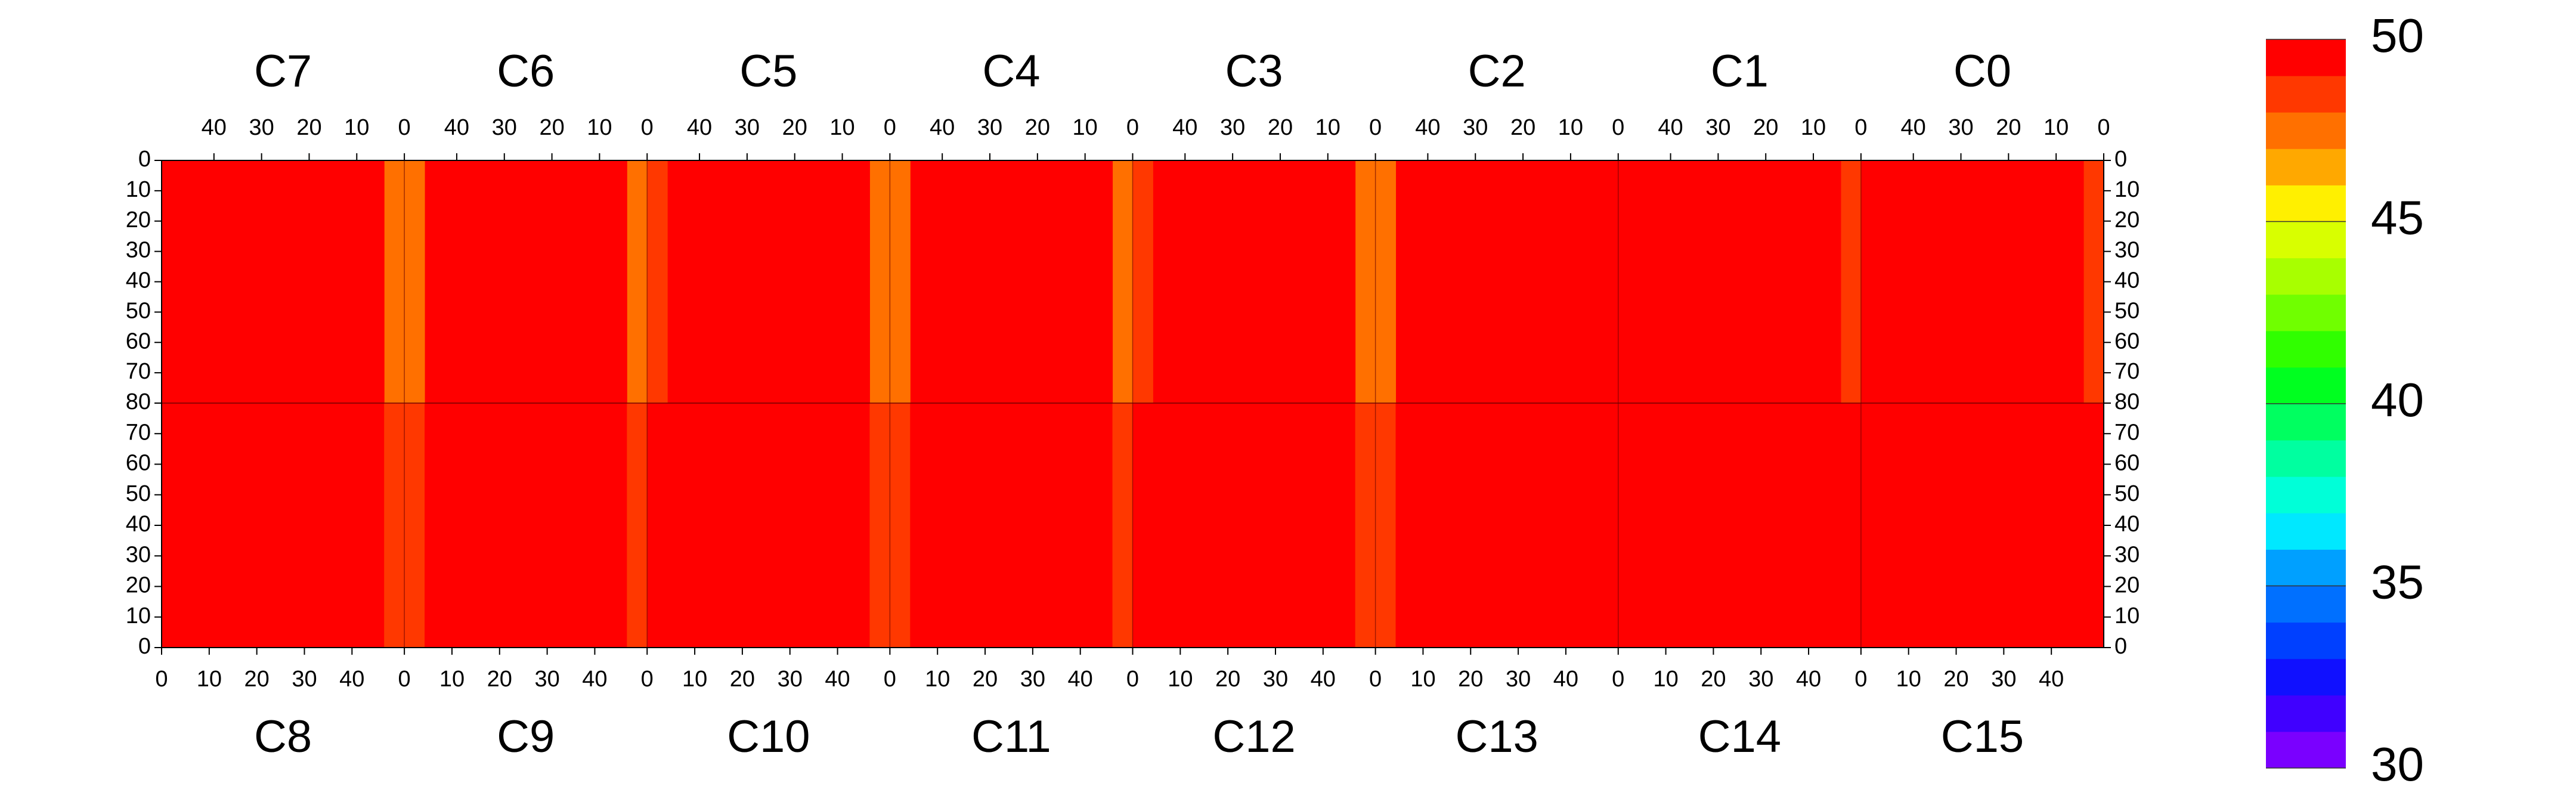 This screenshot has width=2576, height=805. What do you see at coordinates (768, 737) in the screenshot?
I see `panel-label: C10` at bounding box center [768, 737].